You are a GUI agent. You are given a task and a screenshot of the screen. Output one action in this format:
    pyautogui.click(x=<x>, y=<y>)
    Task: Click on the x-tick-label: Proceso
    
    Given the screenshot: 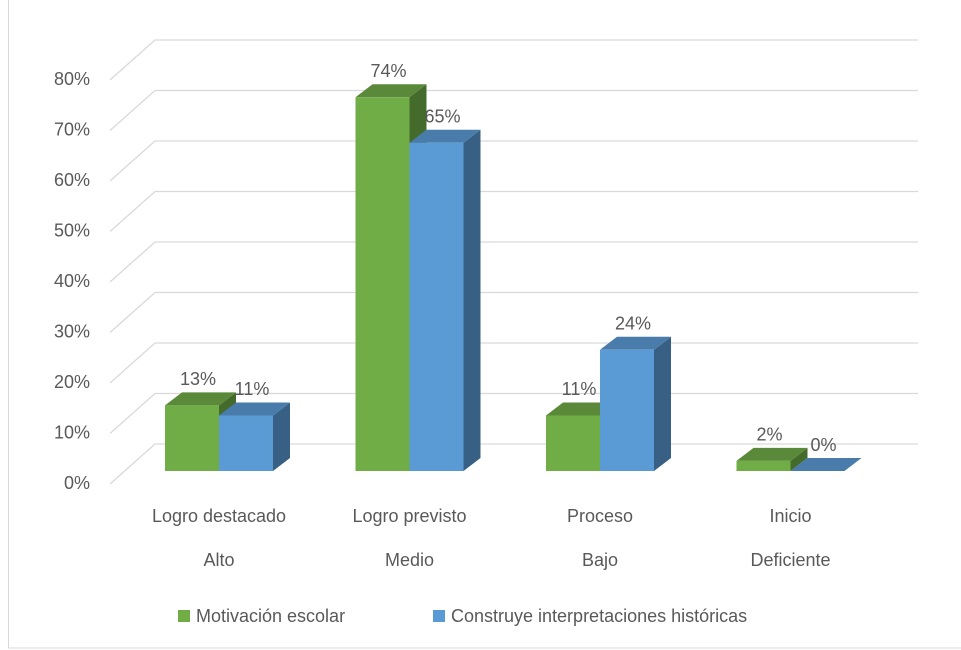 What is the action you would take?
    pyautogui.click(x=600, y=516)
    